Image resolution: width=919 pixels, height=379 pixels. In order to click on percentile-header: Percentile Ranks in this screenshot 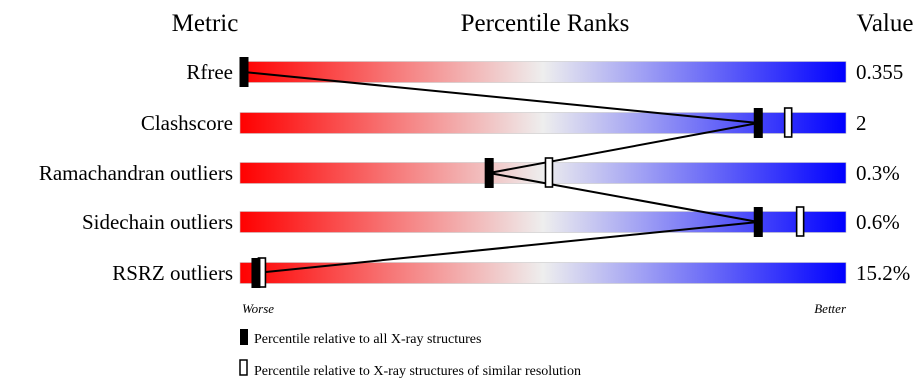, I will do `click(545, 23)`.